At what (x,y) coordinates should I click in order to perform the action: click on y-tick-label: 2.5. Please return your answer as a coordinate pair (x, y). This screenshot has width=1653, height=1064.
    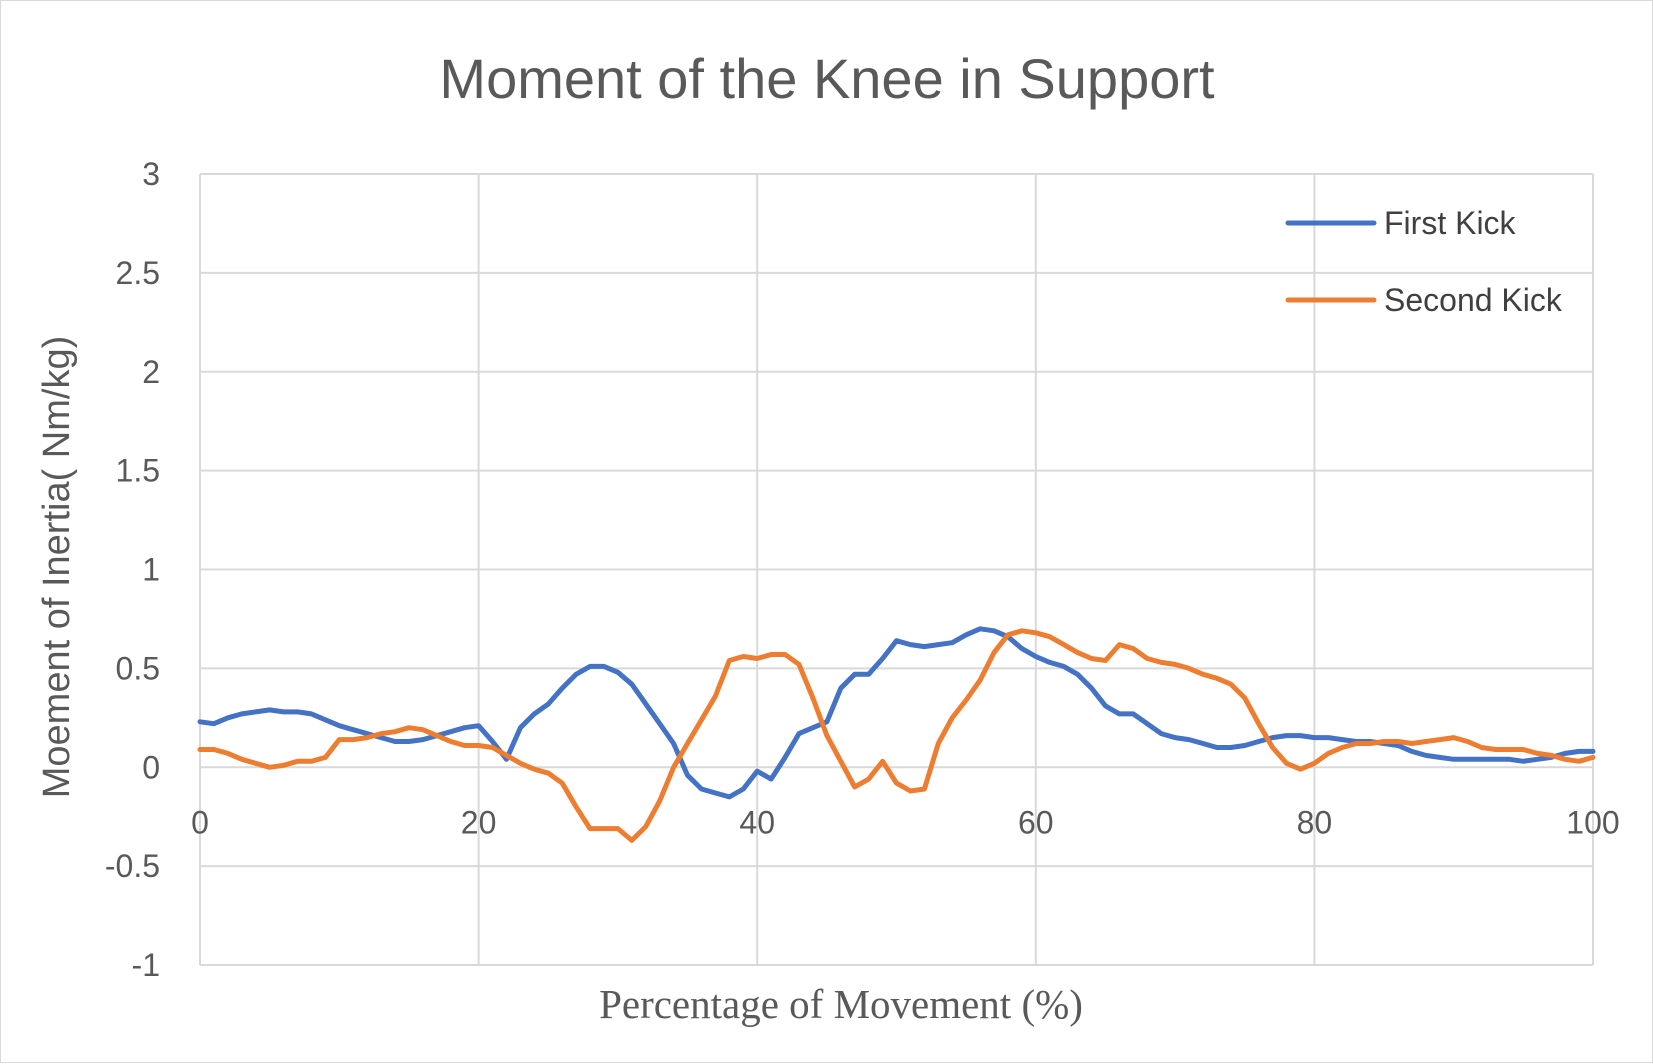
    Looking at the image, I should click on (138, 273).